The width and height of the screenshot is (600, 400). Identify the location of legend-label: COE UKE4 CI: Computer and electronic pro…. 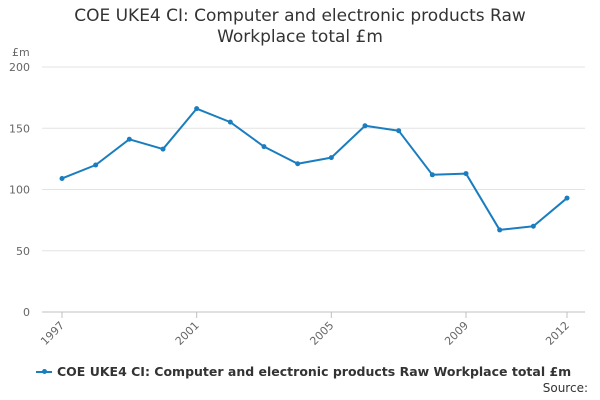
(314, 371).